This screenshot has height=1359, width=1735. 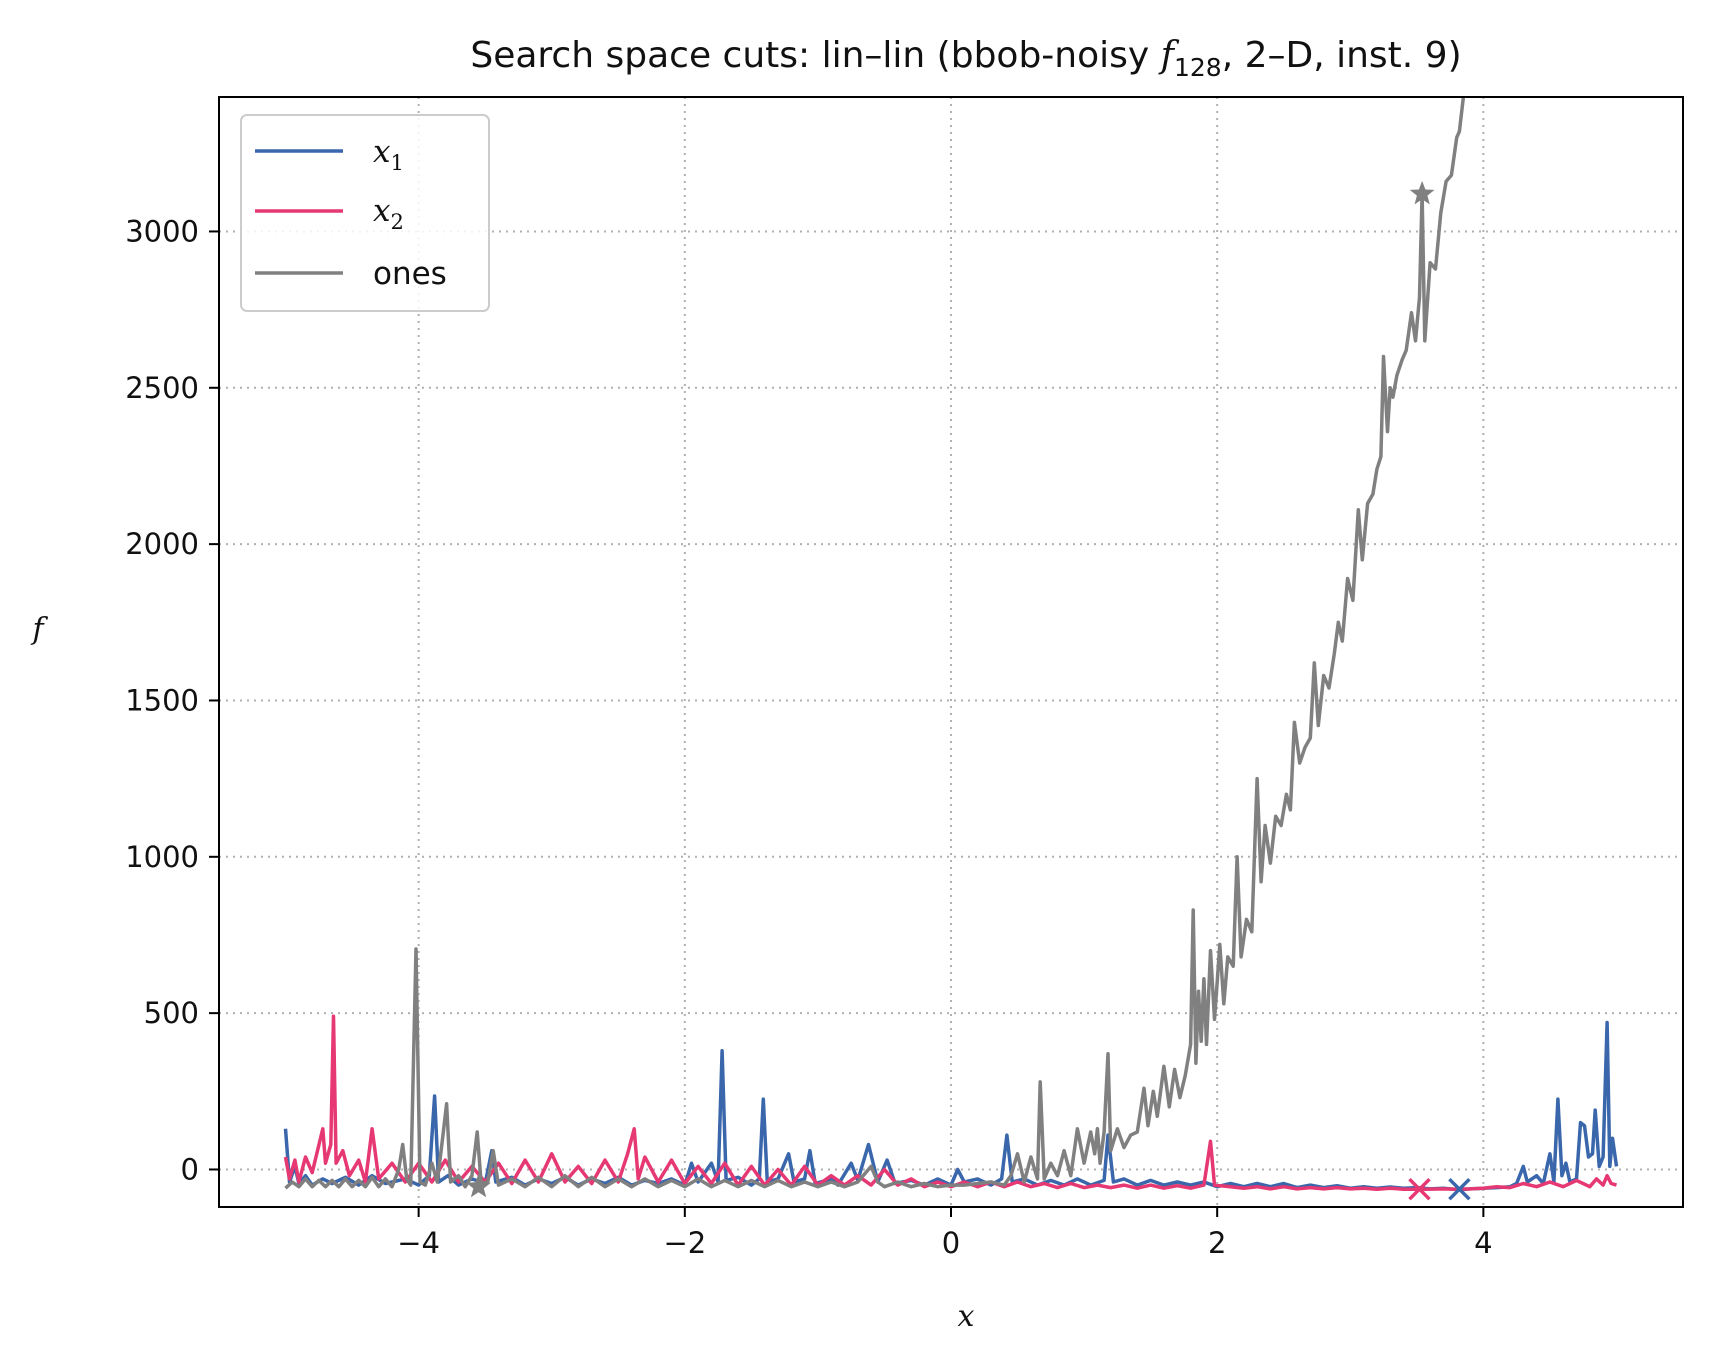 What do you see at coordinates (1198, 67) in the screenshot?
I see `chart-title-func-sub: 128` at bounding box center [1198, 67].